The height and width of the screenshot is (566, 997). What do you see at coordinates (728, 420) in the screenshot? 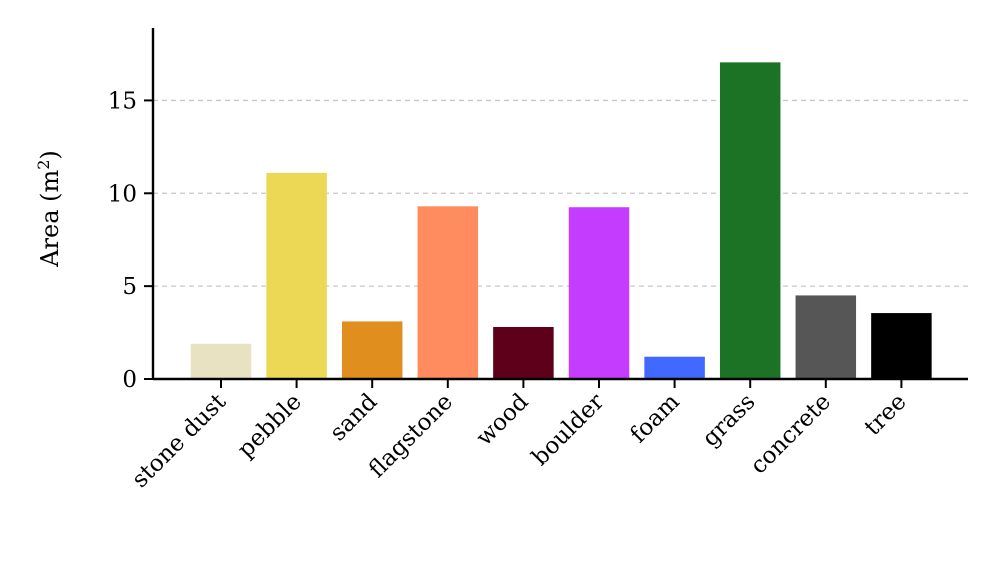
I see `x-tick-label: grass` at bounding box center [728, 420].